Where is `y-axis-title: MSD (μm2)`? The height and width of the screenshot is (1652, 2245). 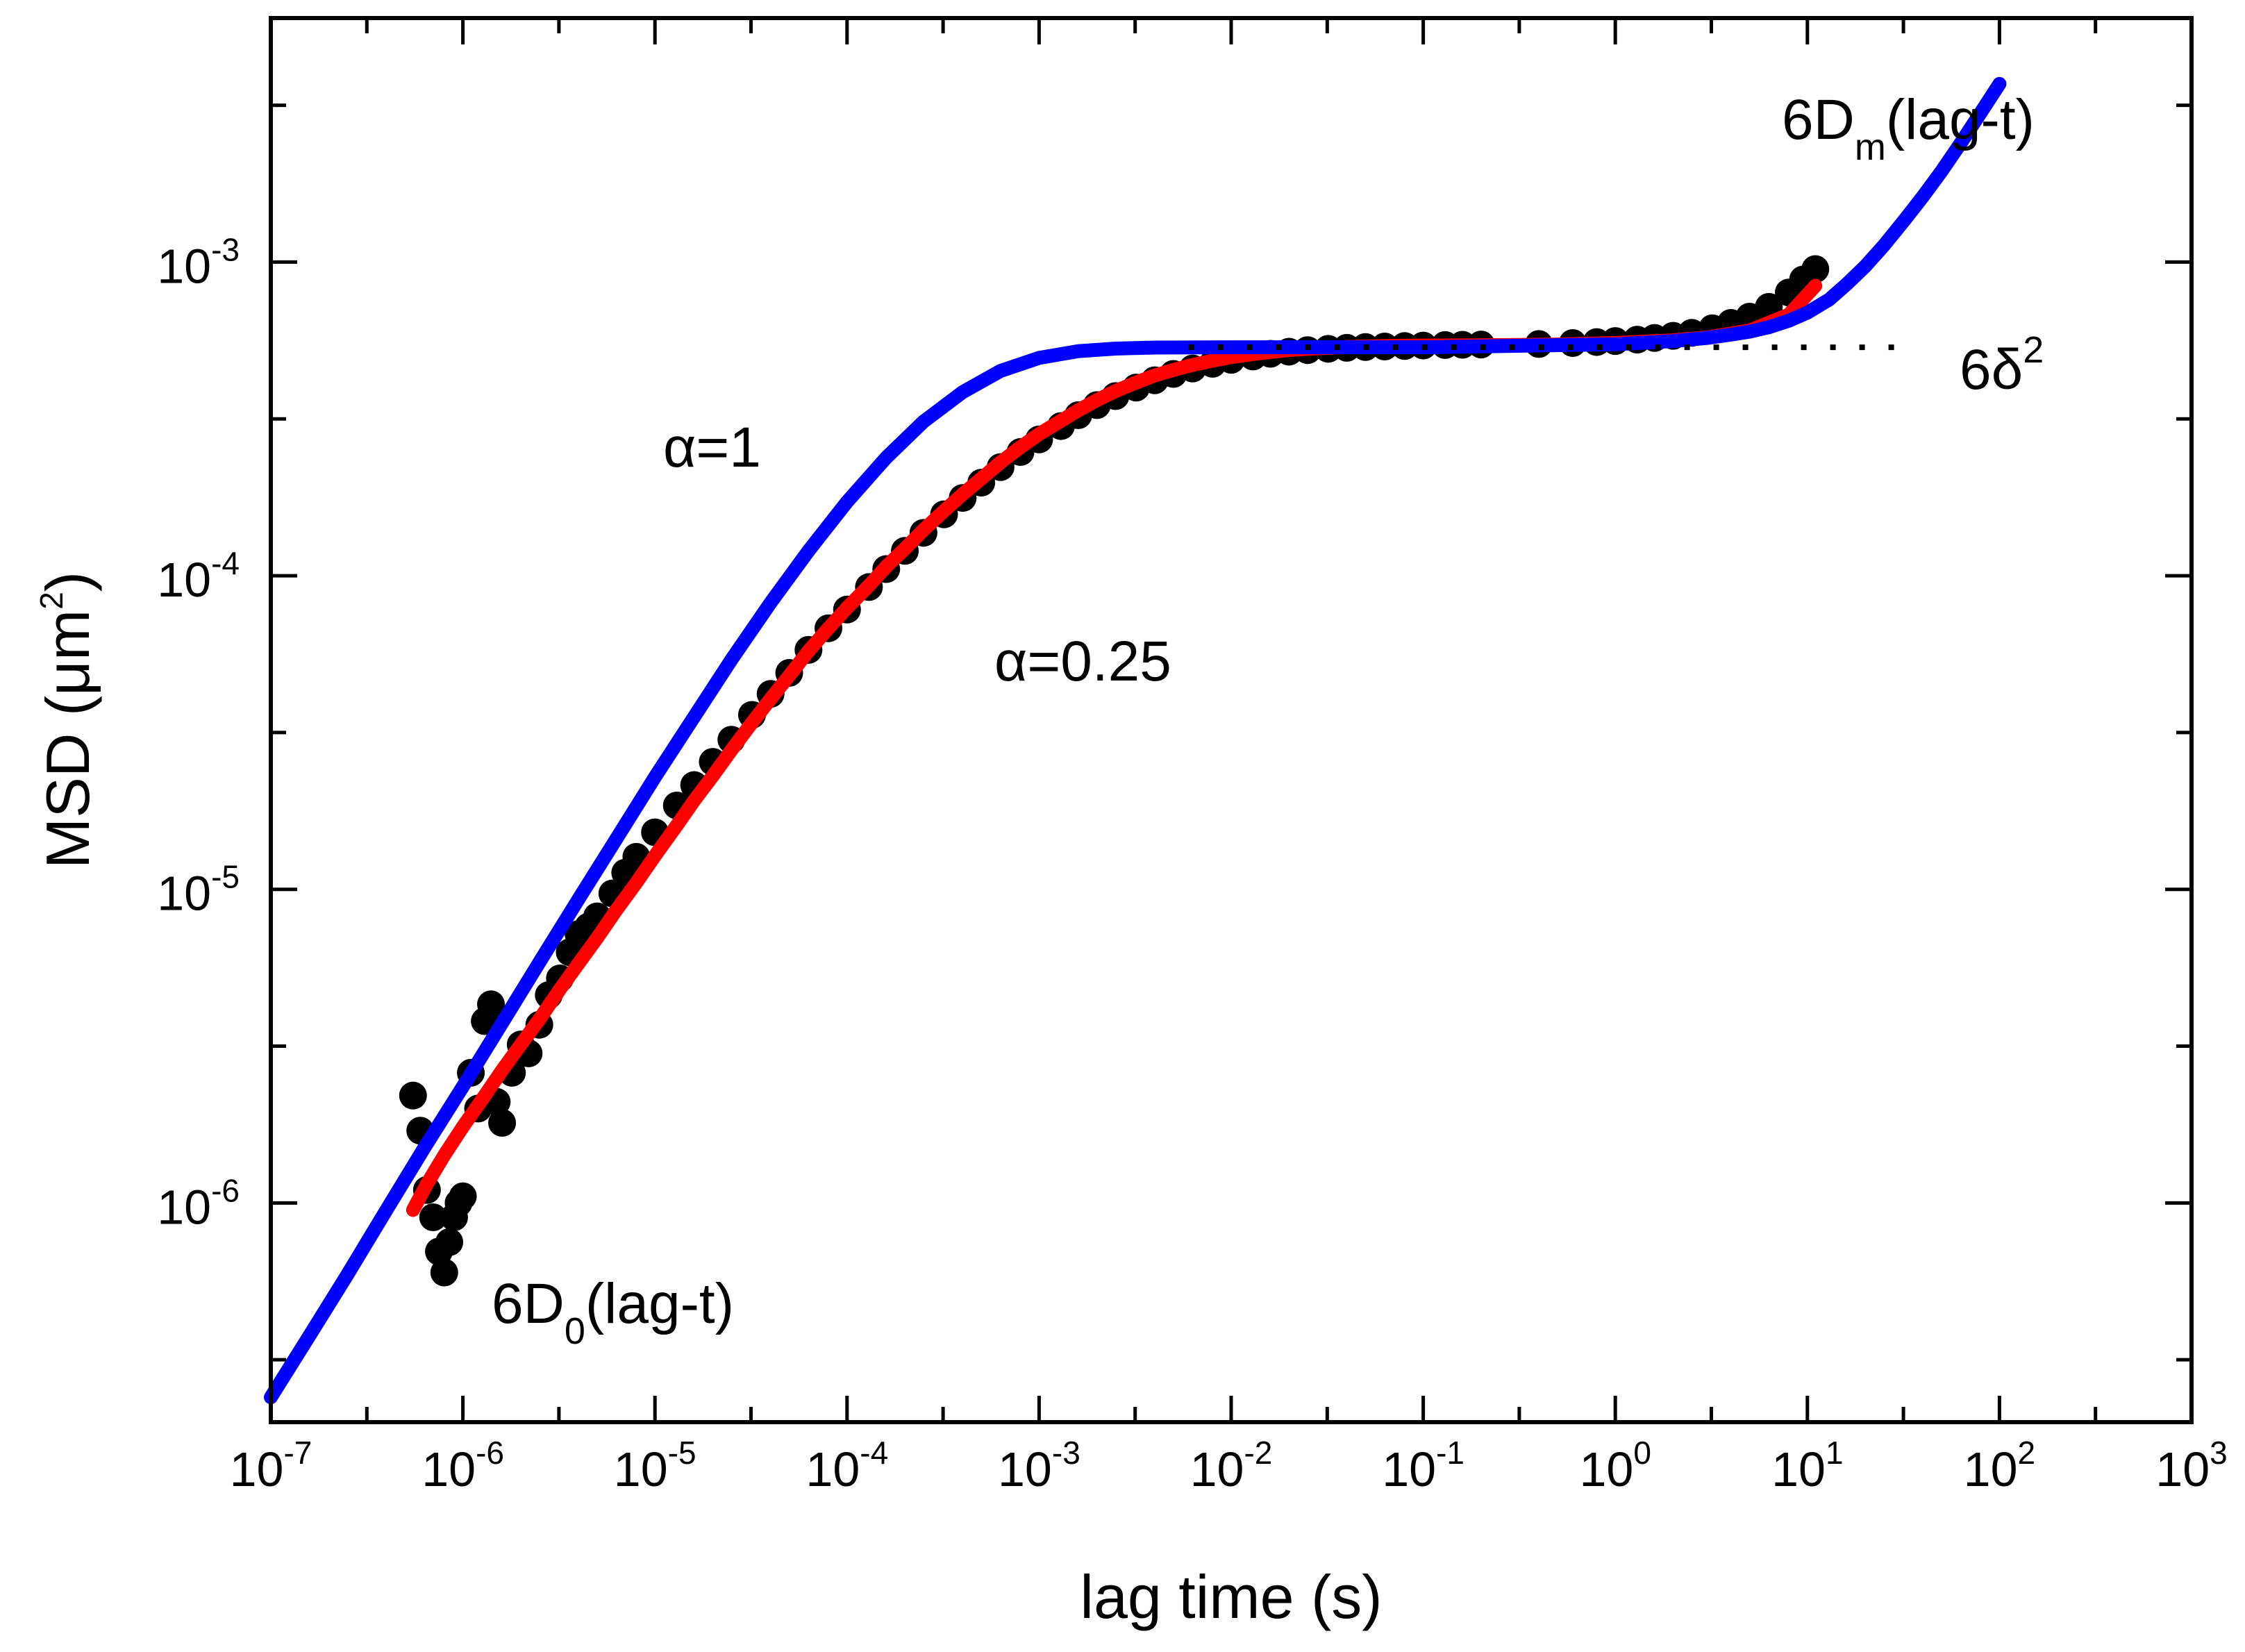
y-axis-title: MSD (μm2) is located at coordinates (67, 720).